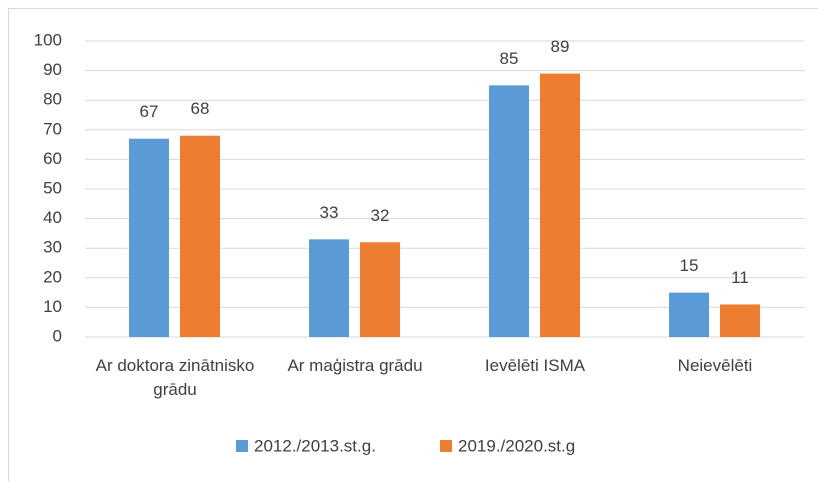 Image resolution: width=818 pixels, height=481 pixels. What do you see at coordinates (689, 265) in the screenshot?
I see `data-label: 15` at bounding box center [689, 265].